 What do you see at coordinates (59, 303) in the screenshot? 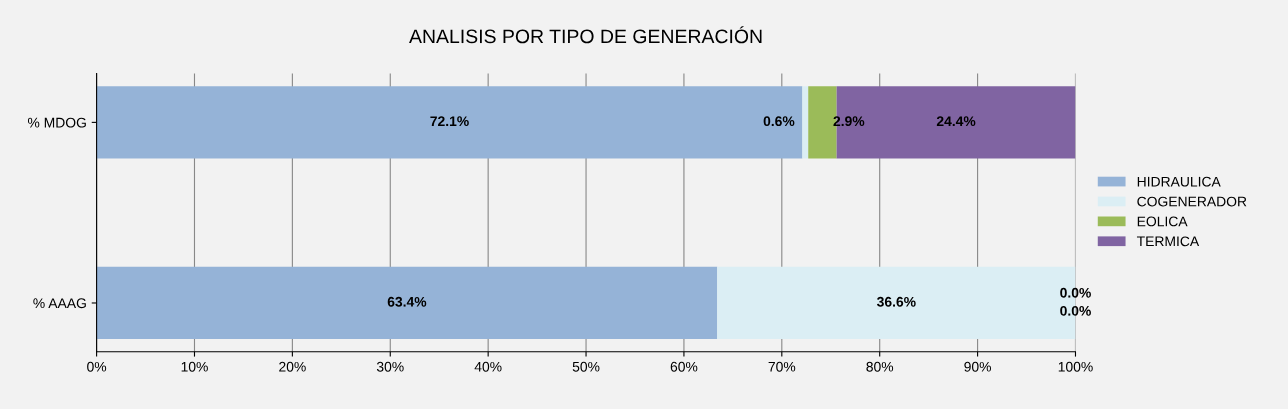
I see `y-tick-label: % AAAG` at bounding box center [59, 303].